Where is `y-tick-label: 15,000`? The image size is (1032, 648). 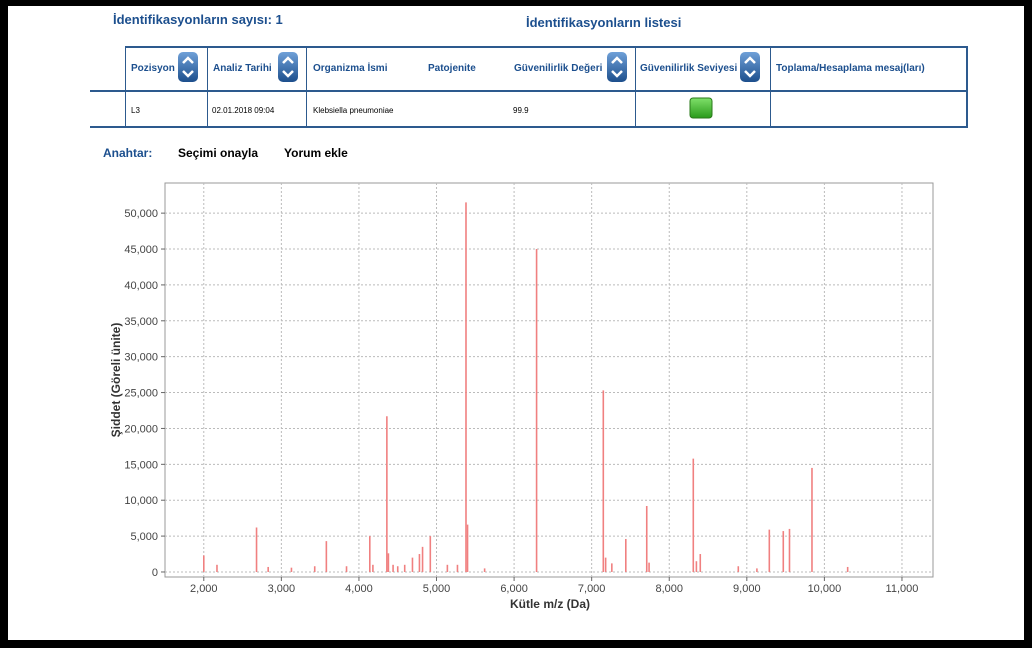
y-tick-label: 15,000 is located at coordinates (141, 465).